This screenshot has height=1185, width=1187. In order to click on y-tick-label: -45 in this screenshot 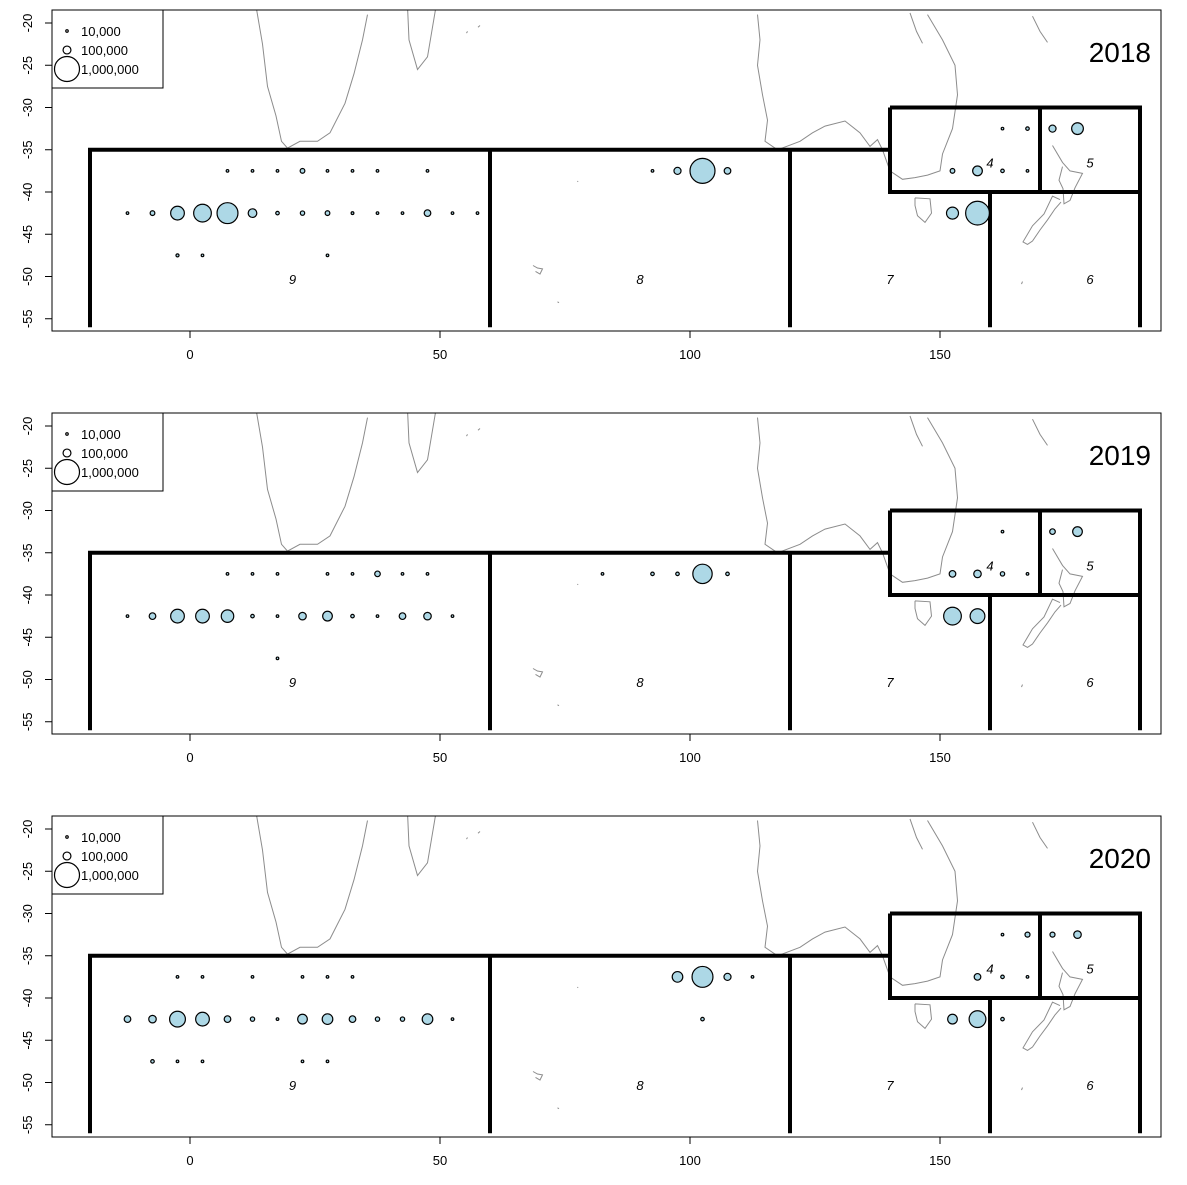, I will do `click(27, 1040)`.